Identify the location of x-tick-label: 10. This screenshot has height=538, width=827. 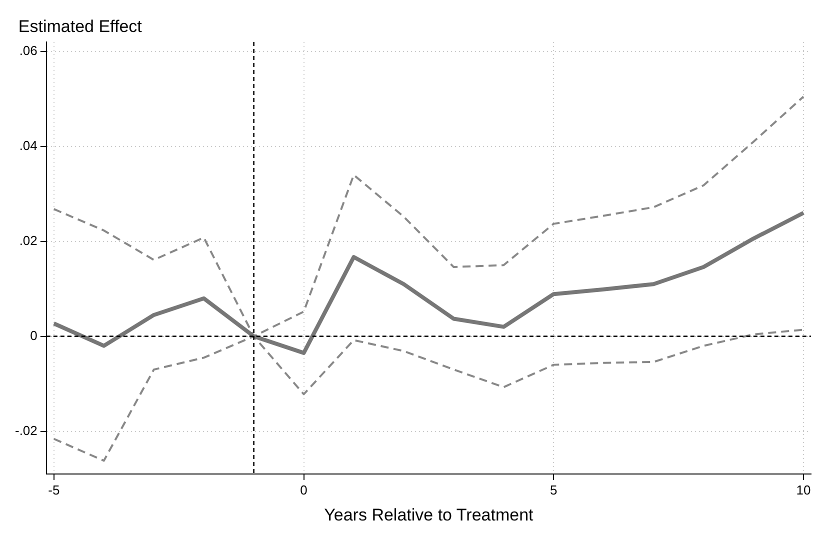
(803, 490).